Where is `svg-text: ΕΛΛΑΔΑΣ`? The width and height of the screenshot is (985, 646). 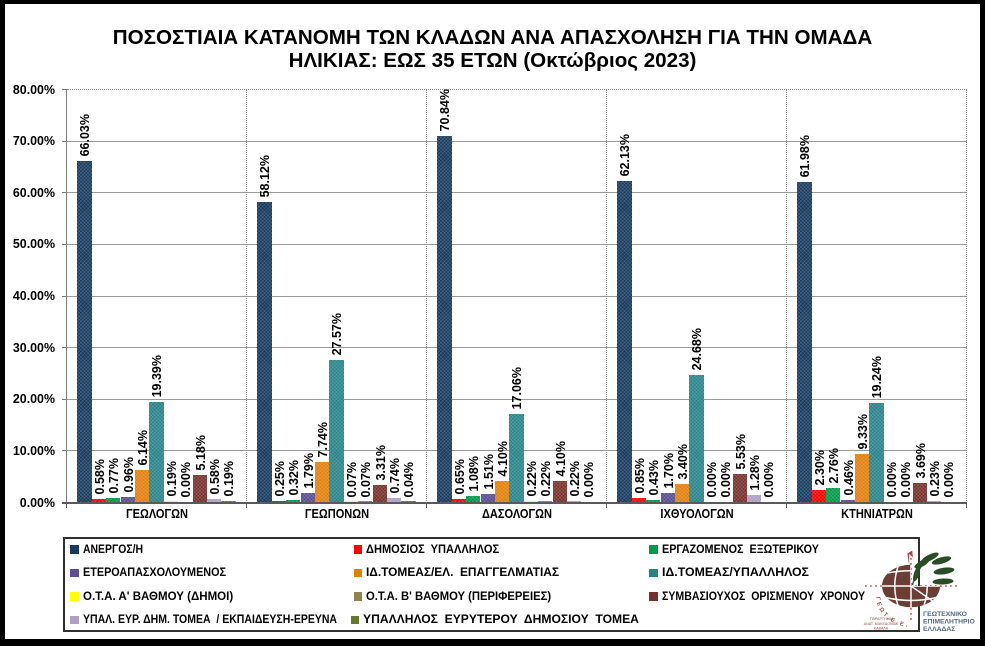
svg-text: ΕΛΛΑΔΑΣ is located at coordinates (939, 629).